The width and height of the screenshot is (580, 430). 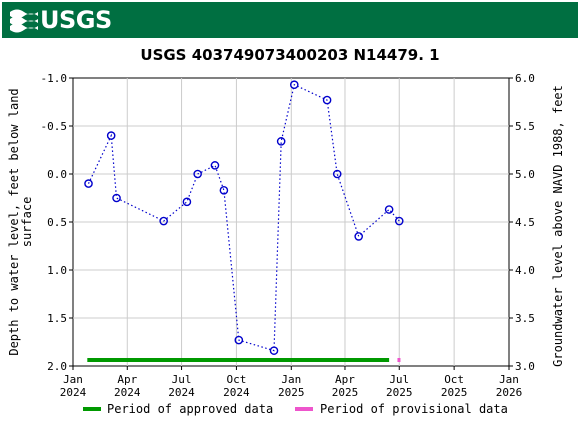 I want to click on y-tick-label-left: 1.0, so click(x=57, y=270).